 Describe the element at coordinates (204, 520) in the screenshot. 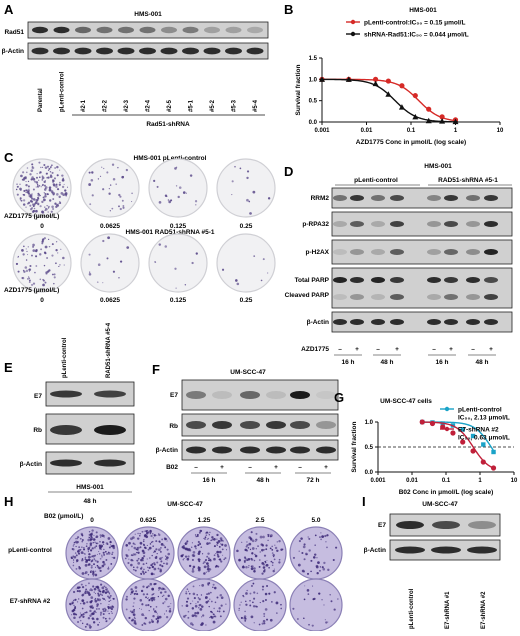

I see `dose-label: 1.25` at that location.